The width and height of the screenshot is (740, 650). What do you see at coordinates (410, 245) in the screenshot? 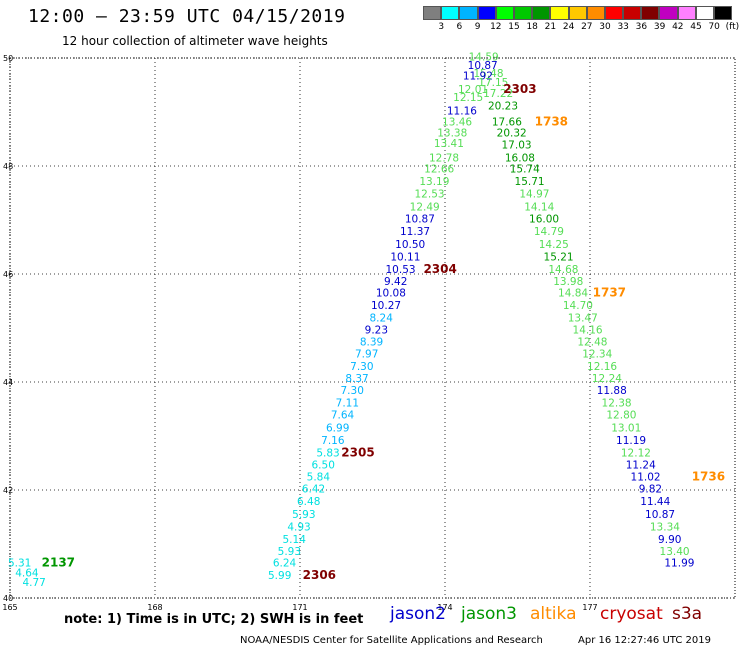
I see `wave-height-label: 10.50` at bounding box center [410, 245].